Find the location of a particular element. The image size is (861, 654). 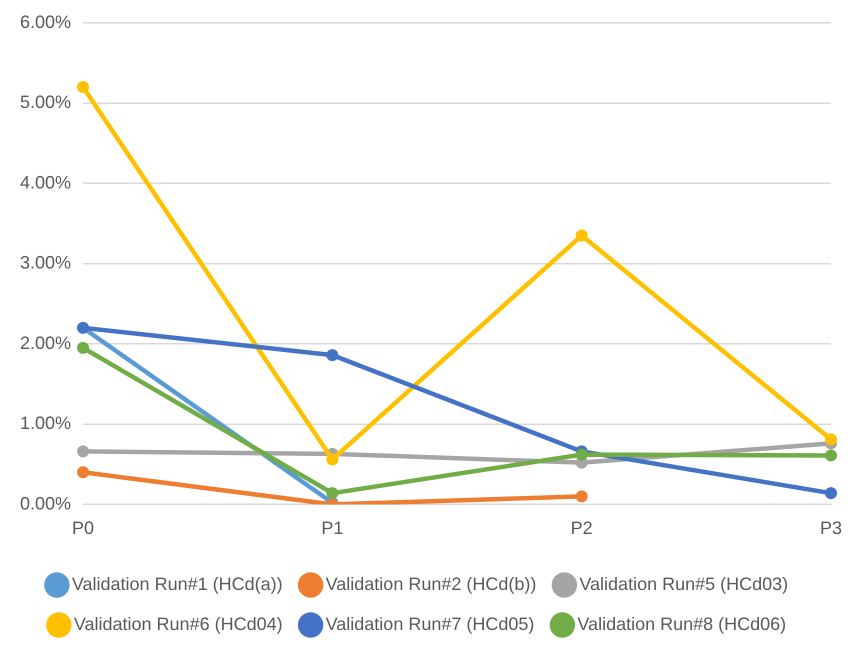

legend-label: Validation Run#8 (HCd06) is located at coordinates (681, 624).